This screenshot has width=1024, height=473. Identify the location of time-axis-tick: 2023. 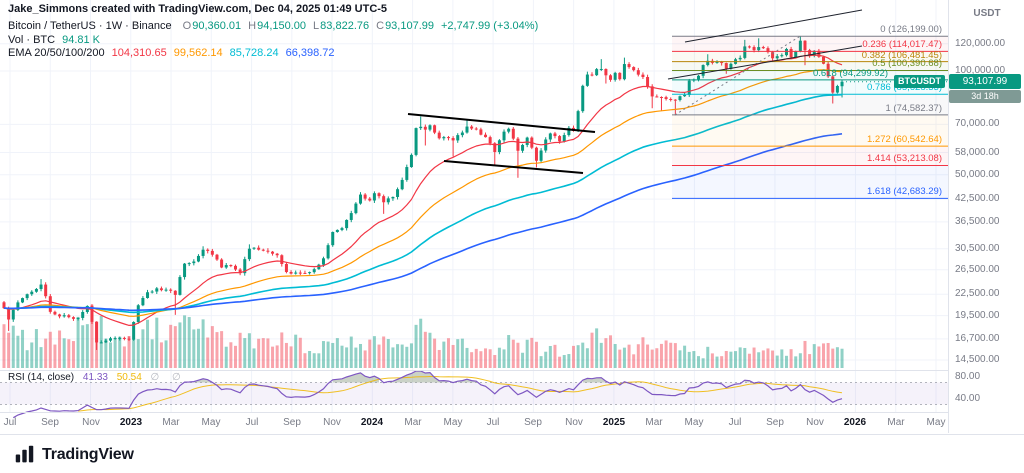
(131, 422).